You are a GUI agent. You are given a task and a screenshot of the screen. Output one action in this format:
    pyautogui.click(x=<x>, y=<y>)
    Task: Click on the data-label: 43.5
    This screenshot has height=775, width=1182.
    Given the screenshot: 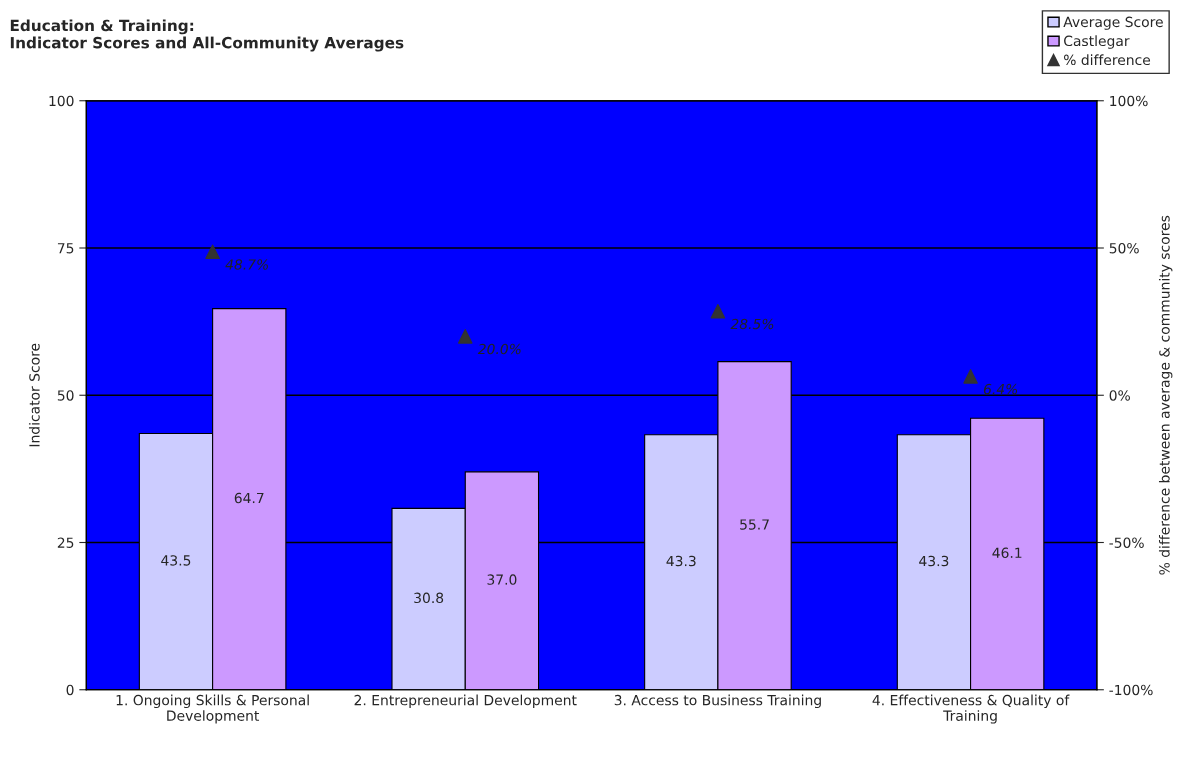 What is the action you would take?
    pyautogui.click(x=176, y=560)
    